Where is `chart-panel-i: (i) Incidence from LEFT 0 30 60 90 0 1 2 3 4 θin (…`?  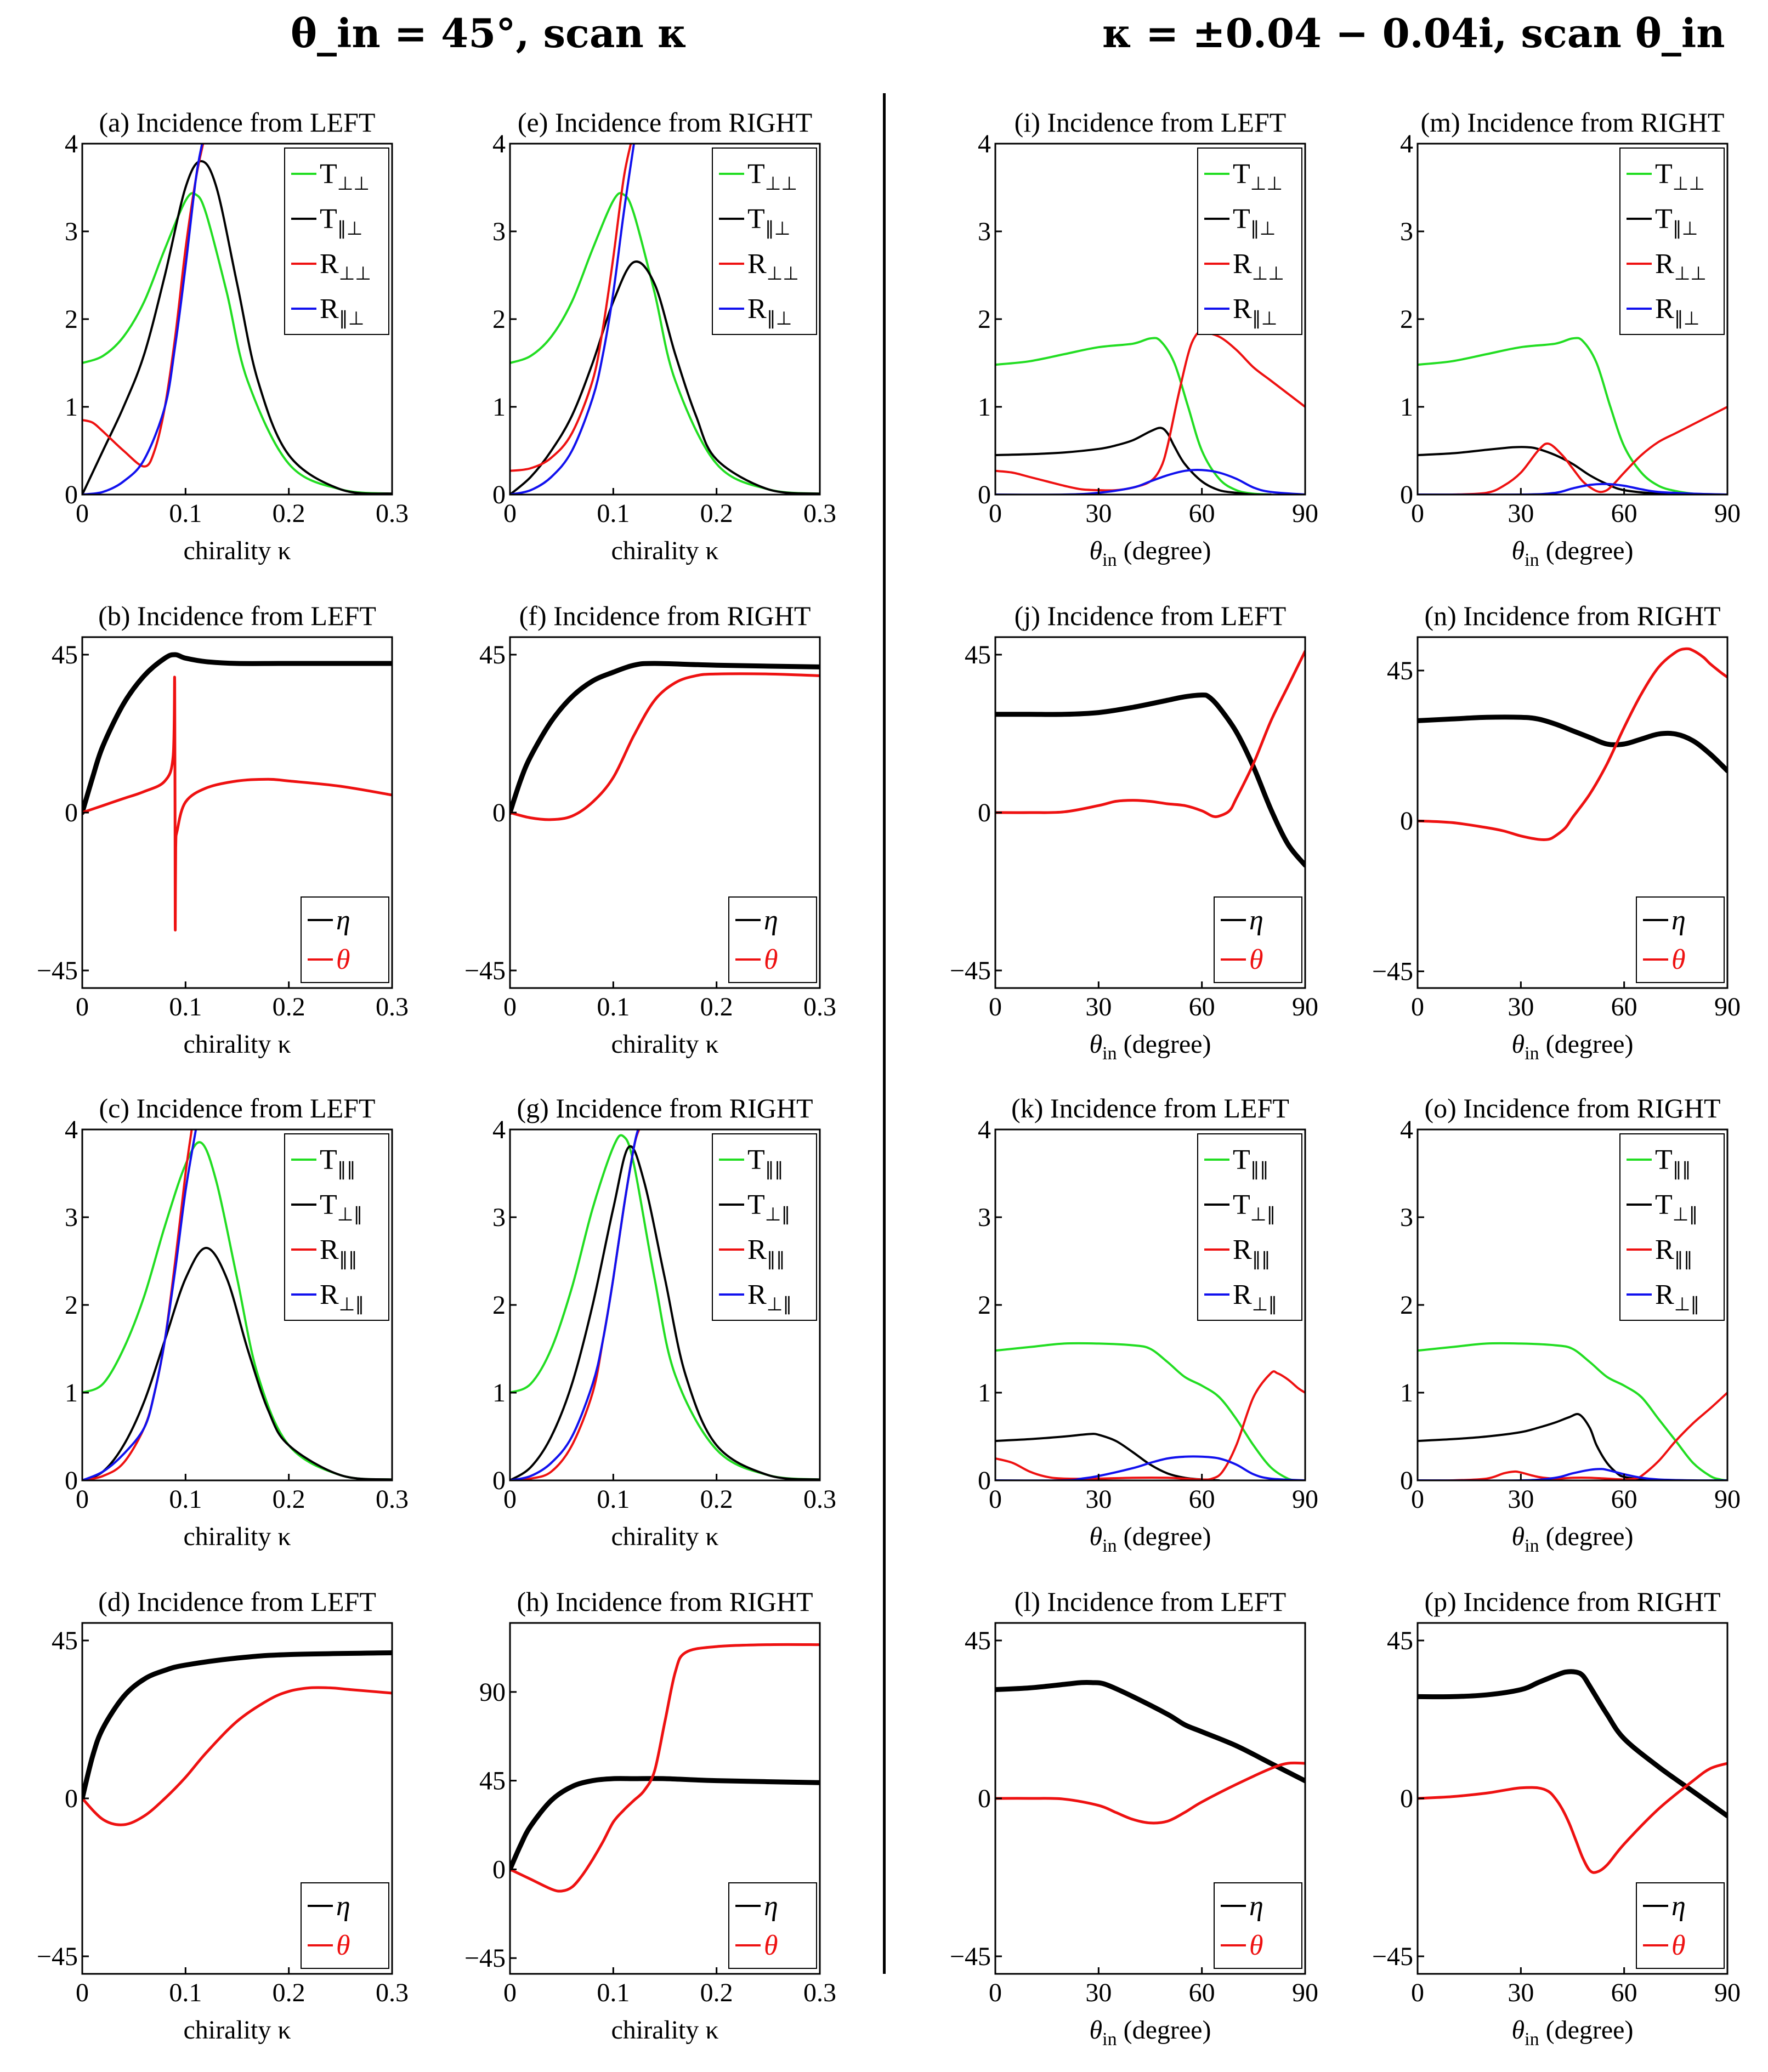 chart-panel-i: (i) Incidence from LEFT 0 30 60 90 0 1 2 3 4 θin (… is located at coordinates (1148, 338).